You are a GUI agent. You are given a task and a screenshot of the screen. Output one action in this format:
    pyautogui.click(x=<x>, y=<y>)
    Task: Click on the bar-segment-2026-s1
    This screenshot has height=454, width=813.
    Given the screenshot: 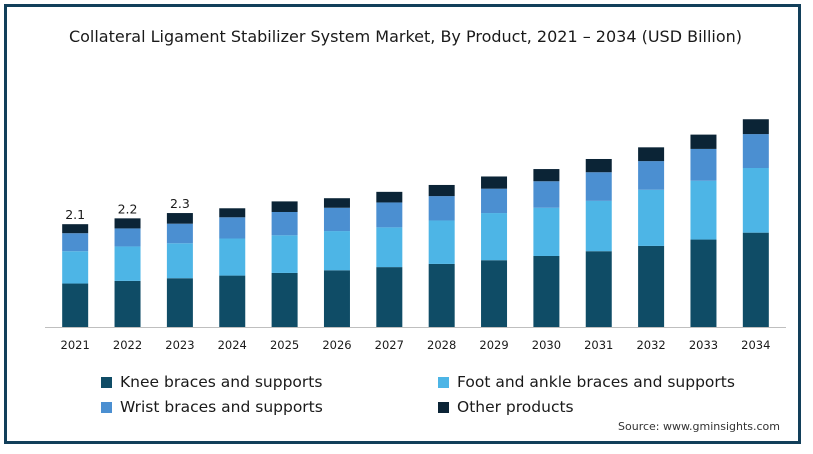 What is the action you would take?
    pyautogui.click(x=336, y=251)
    